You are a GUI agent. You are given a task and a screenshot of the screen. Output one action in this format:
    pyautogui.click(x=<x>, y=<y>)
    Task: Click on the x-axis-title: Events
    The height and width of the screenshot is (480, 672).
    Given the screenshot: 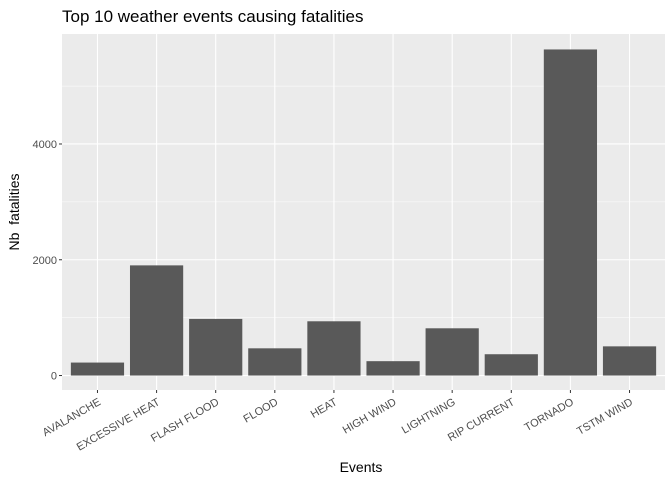 What is the action you would take?
    pyautogui.click(x=361, y=467)
    